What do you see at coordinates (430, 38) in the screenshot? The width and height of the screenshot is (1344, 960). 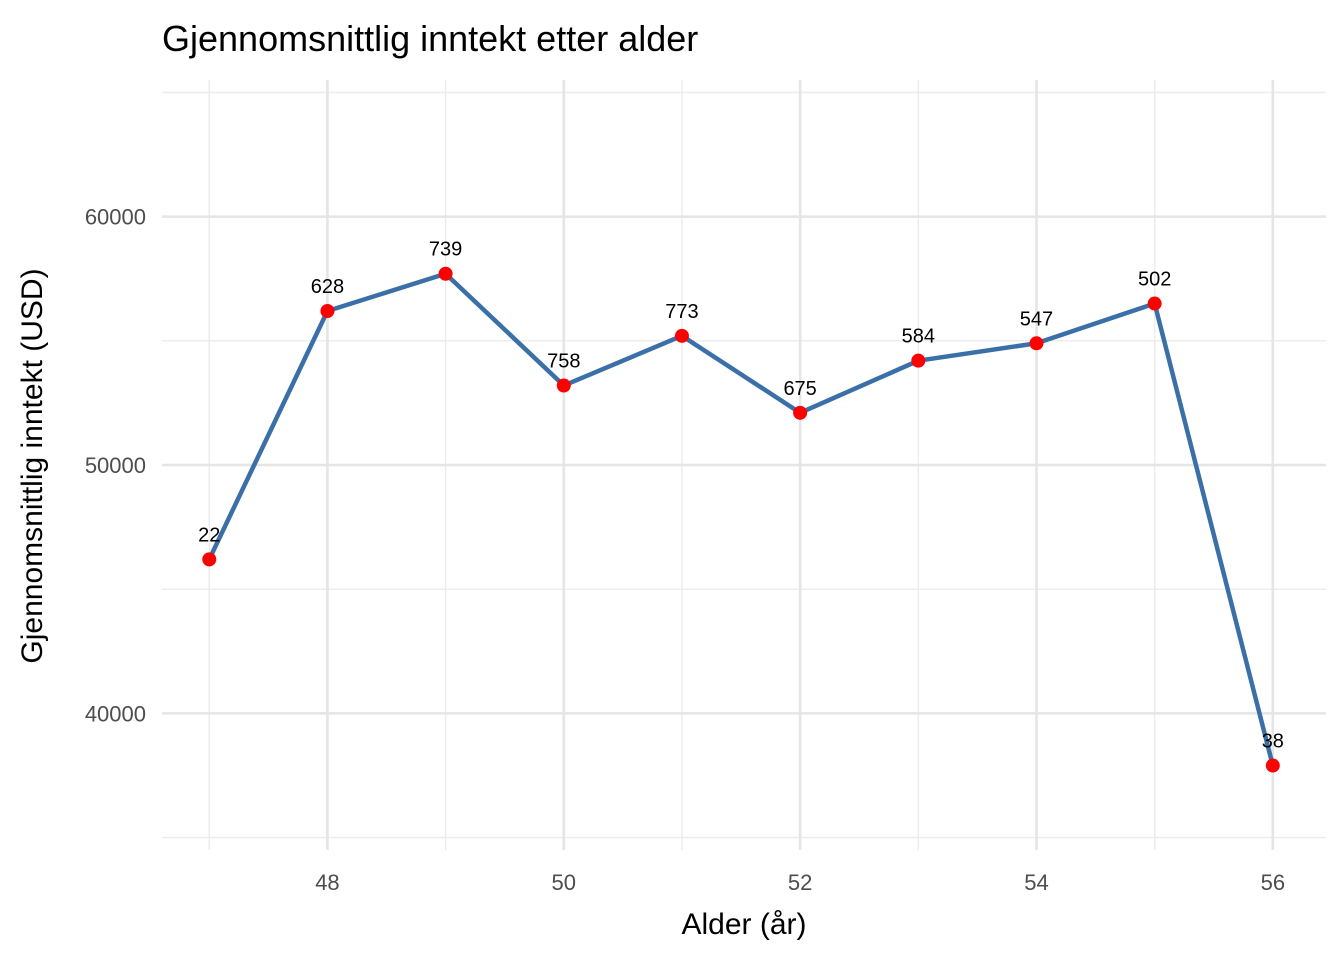 I see `chart-title: Gjennomsnittlig inntekt etter alder` at bounding box center [430, 38].